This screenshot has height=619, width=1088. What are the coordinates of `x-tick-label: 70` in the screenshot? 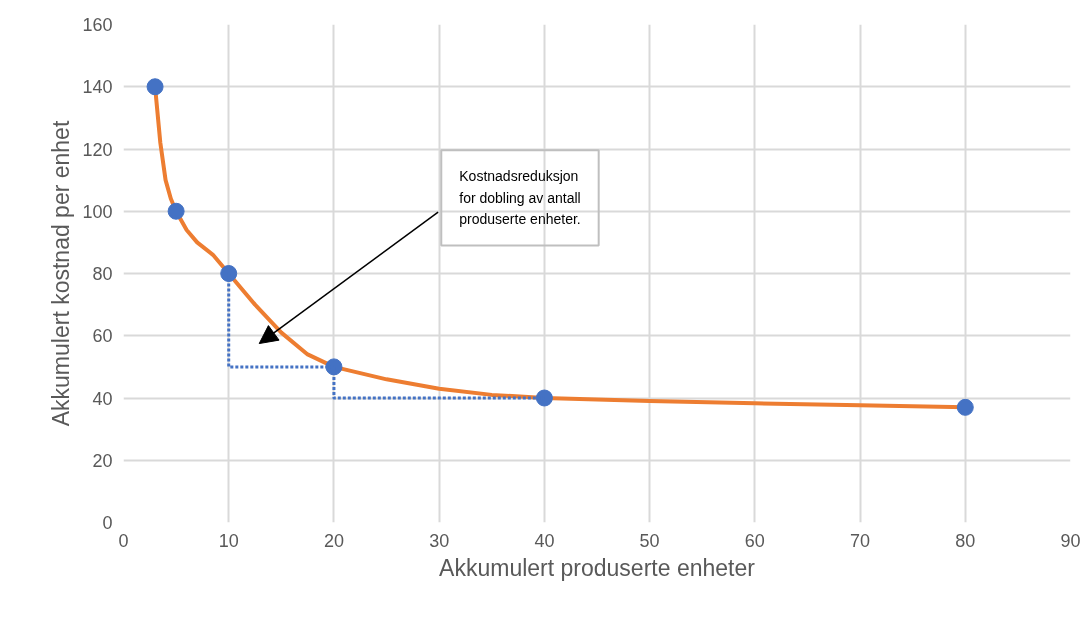 It's located at (860, 540).